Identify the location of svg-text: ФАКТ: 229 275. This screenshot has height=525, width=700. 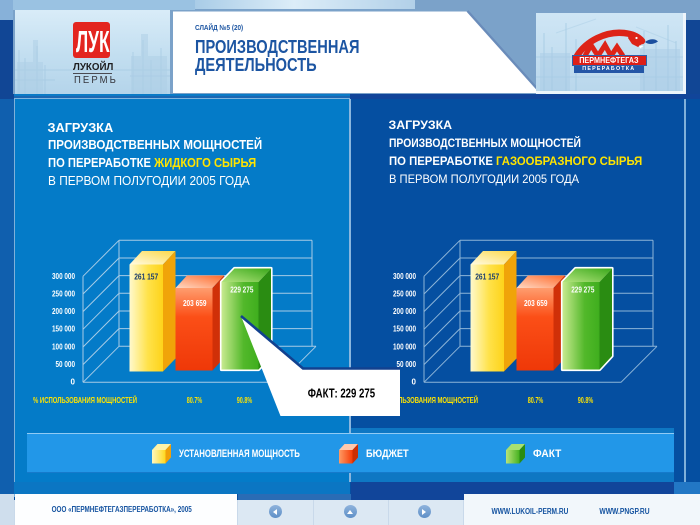
(341, 393).